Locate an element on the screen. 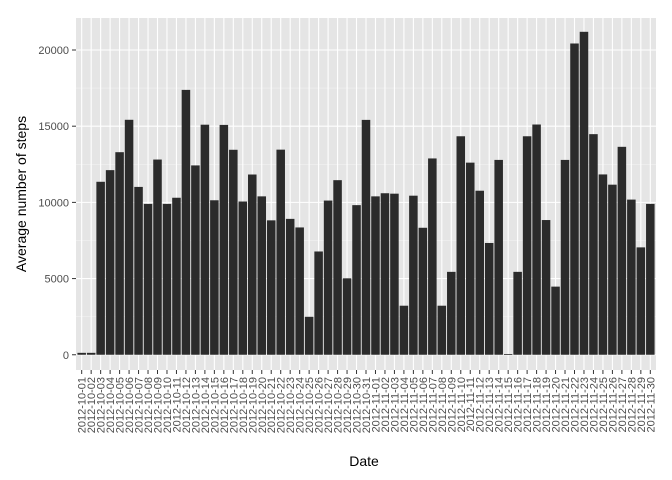  x-tick-label: 2012-11-30 is located at coordinates (651, 404).